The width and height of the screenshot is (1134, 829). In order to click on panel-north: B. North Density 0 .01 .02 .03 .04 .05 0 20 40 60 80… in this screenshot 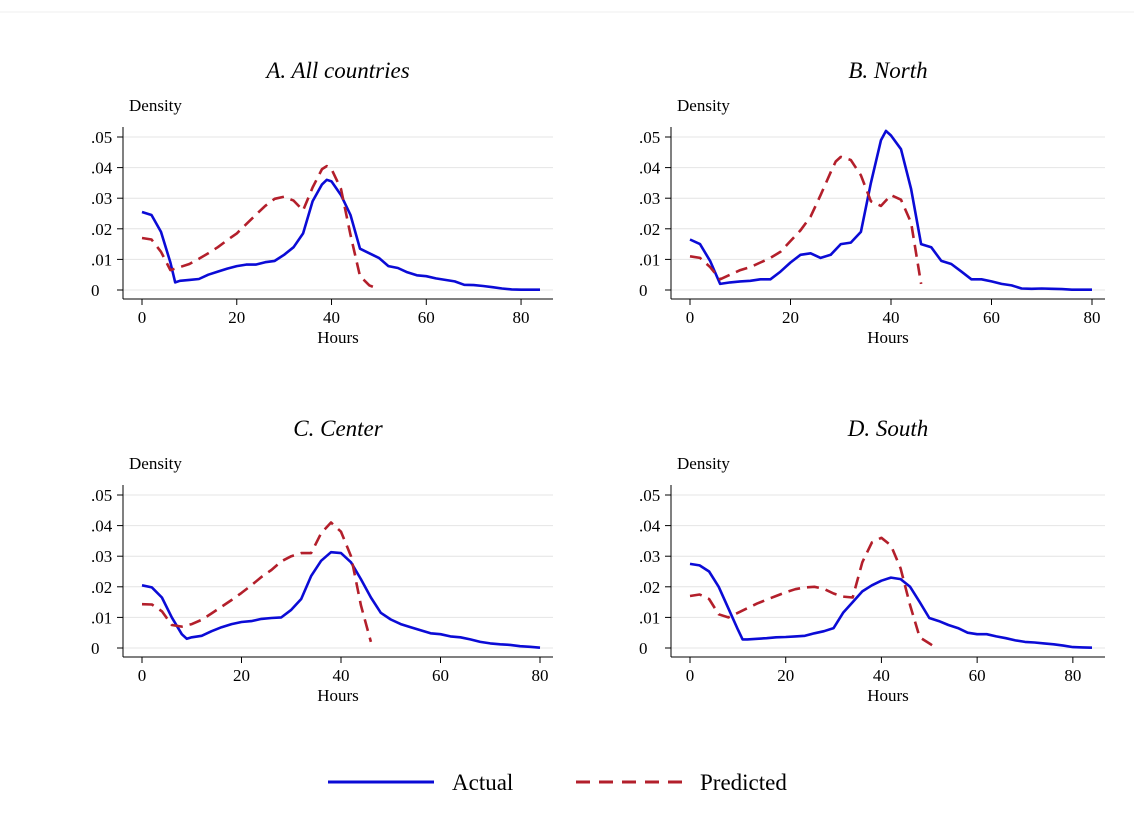, I will do `click(872, 202)`.